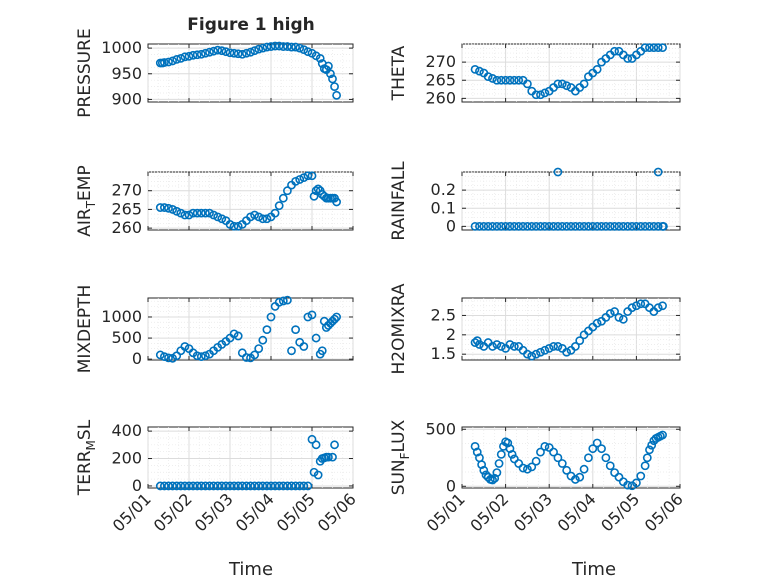  I want to click on x-tick-label: 05/05, so click(620, 512).